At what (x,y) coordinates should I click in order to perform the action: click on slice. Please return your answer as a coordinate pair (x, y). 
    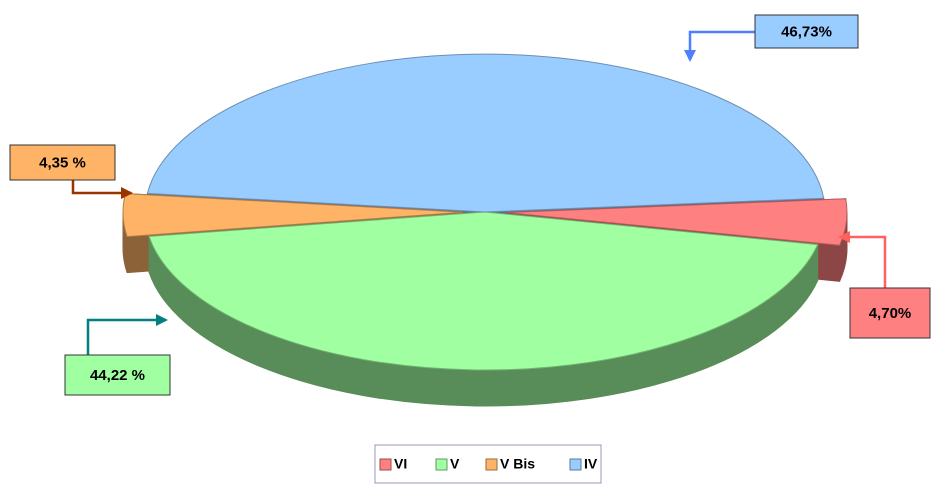
    Looking at the image, I should click on (677, 222).